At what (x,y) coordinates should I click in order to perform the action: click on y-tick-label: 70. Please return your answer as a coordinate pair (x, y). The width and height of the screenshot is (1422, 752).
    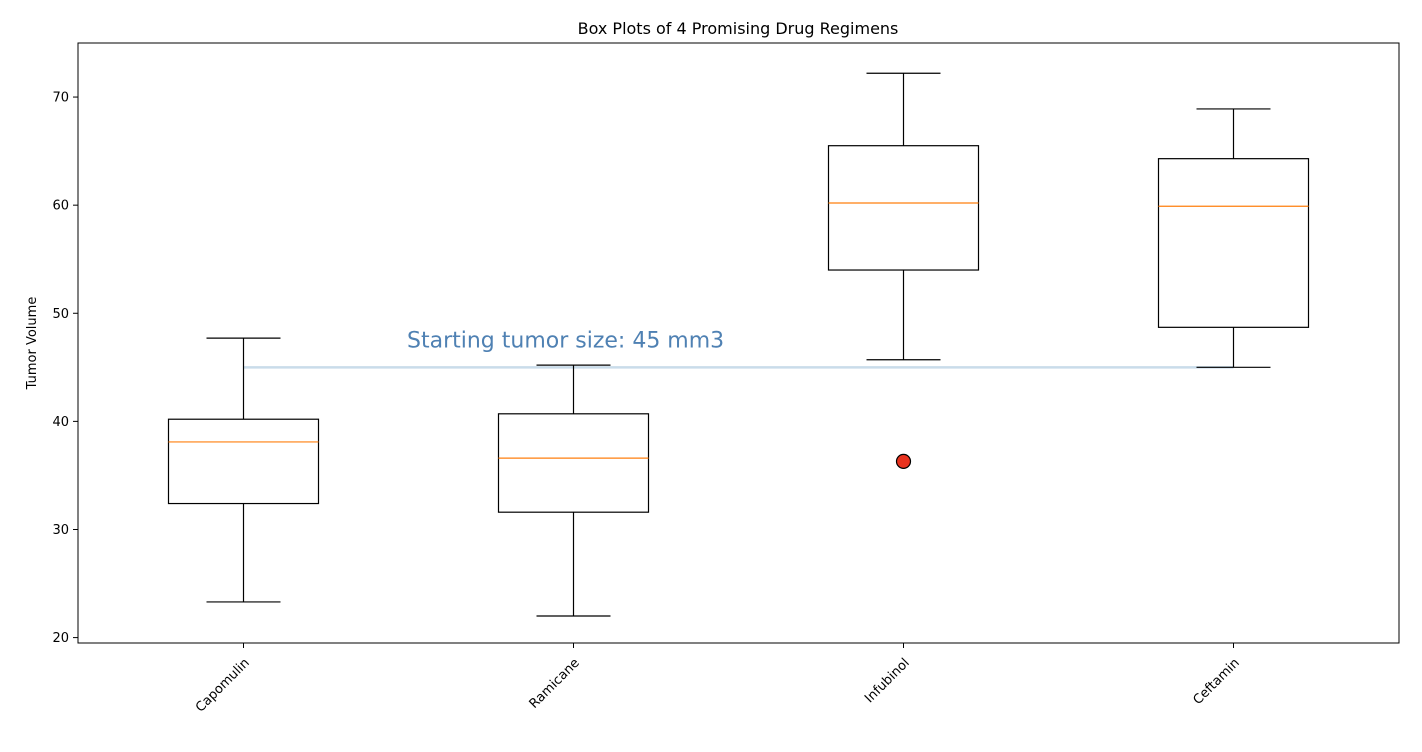
    Looking at the image, I should click on (60, 98).